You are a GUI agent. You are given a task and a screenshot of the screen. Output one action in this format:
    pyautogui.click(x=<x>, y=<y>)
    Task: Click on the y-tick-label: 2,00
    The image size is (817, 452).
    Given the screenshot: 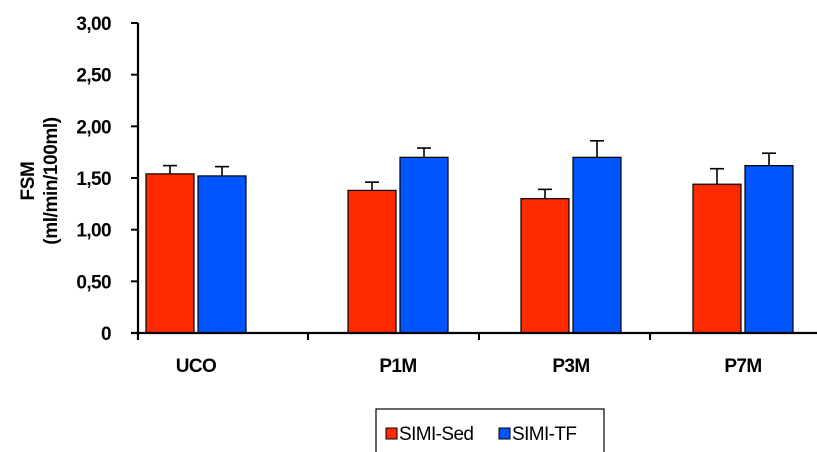 What is the action you would take?
    pyautogui.click(x=93, y=127)
    